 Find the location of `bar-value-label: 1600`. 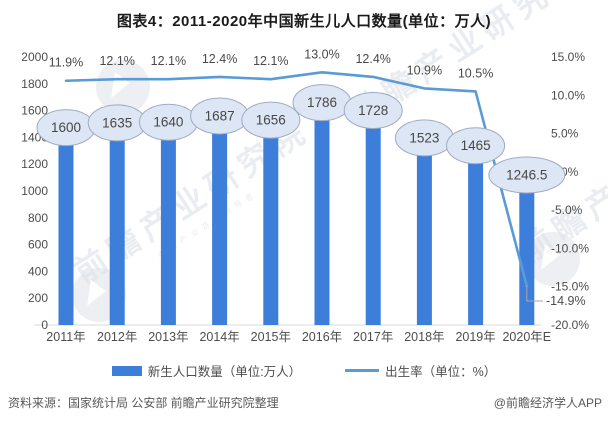

bar-value-label: 1600 is located at coordinates (66, 127).